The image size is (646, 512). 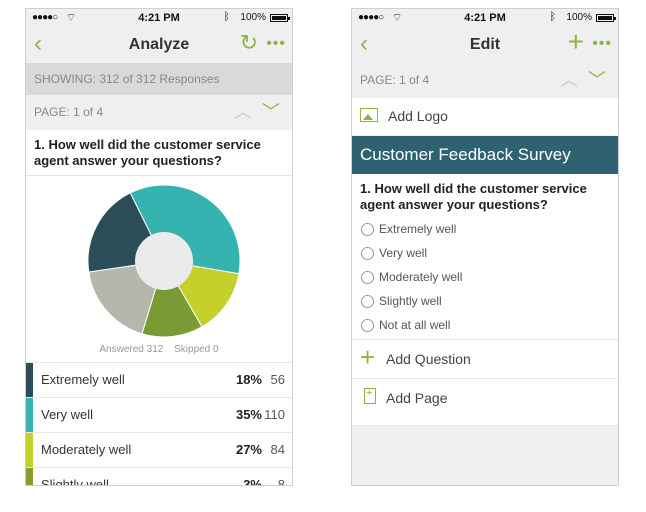 What do you see at coordinates (485, 455) in the screenshot?
I see `empty-area` at bounding box center [485, 455].